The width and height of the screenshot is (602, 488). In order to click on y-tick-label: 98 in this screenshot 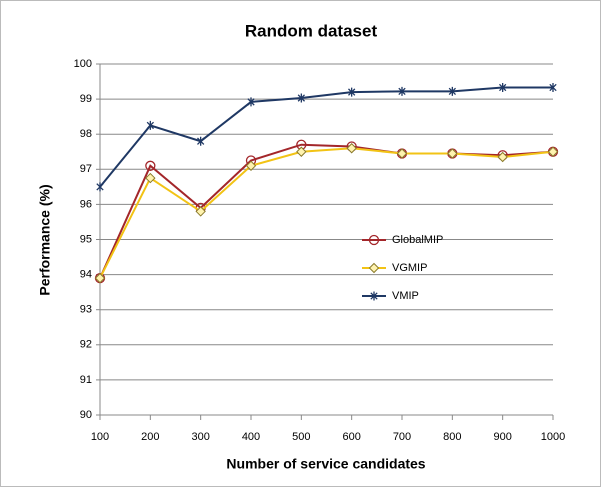, I will do `click(86, 134)`.